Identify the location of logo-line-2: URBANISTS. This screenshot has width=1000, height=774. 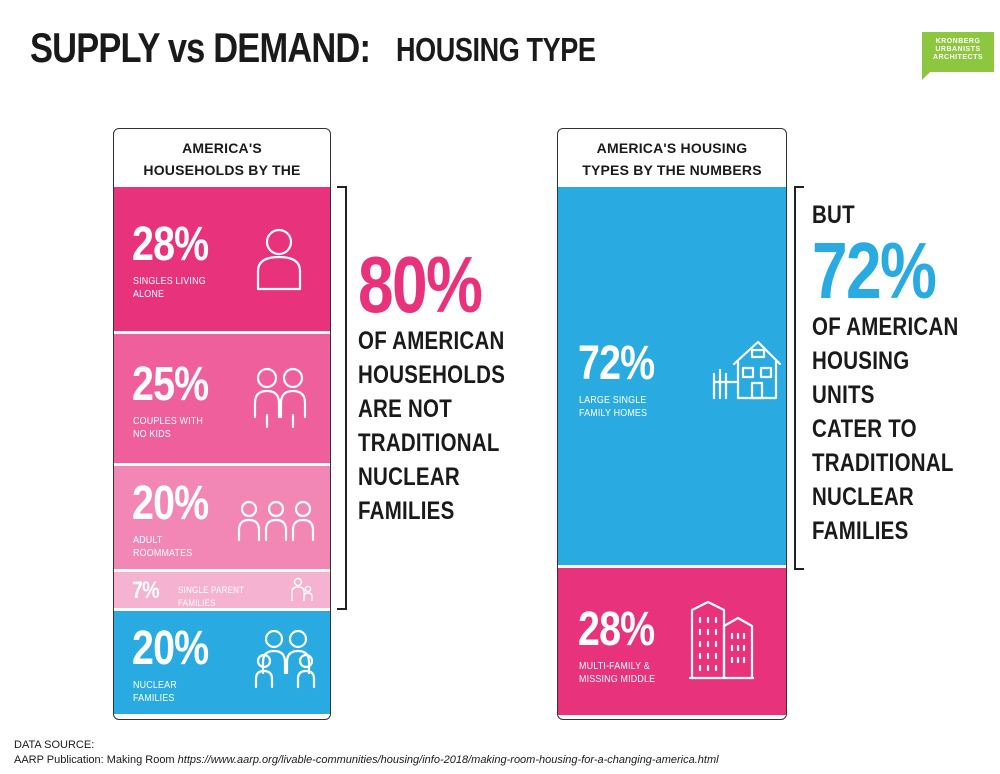
(958, 49).